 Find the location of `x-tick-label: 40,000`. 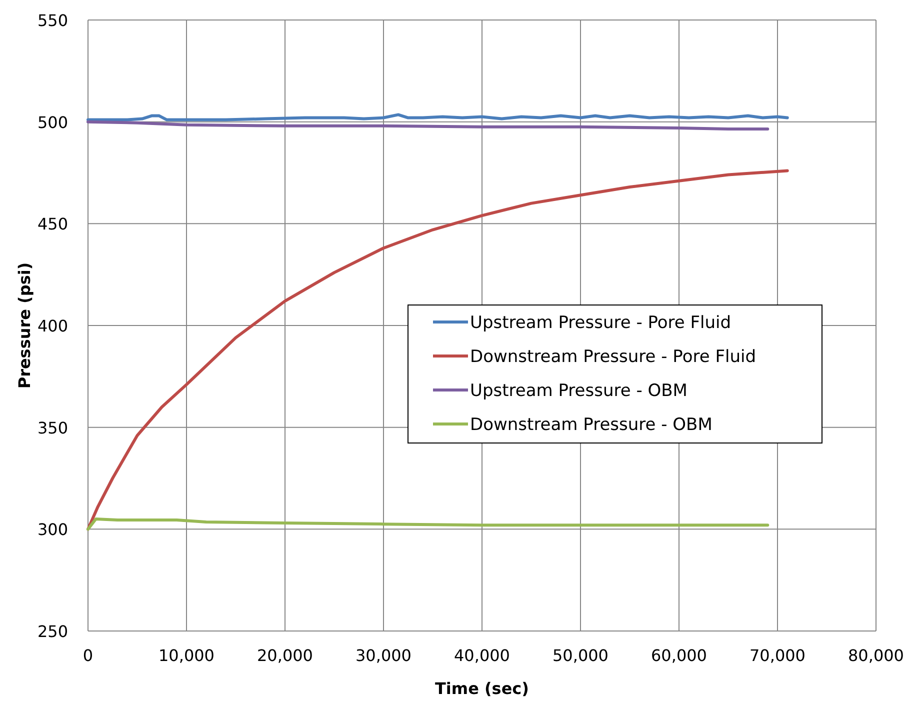

x-tick-label: 40,000 is located at coordinates (482, 655).